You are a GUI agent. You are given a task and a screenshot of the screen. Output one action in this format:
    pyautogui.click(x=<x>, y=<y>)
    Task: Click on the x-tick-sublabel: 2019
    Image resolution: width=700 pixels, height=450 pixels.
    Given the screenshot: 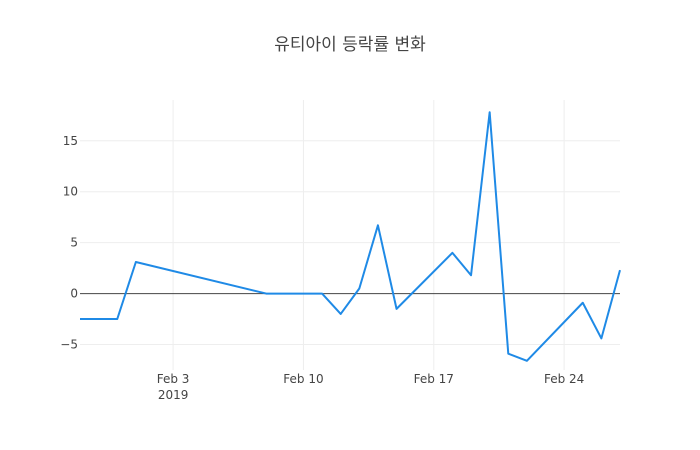 What is the action you would take?
    pyautogui.click(x=173, y=395)
    